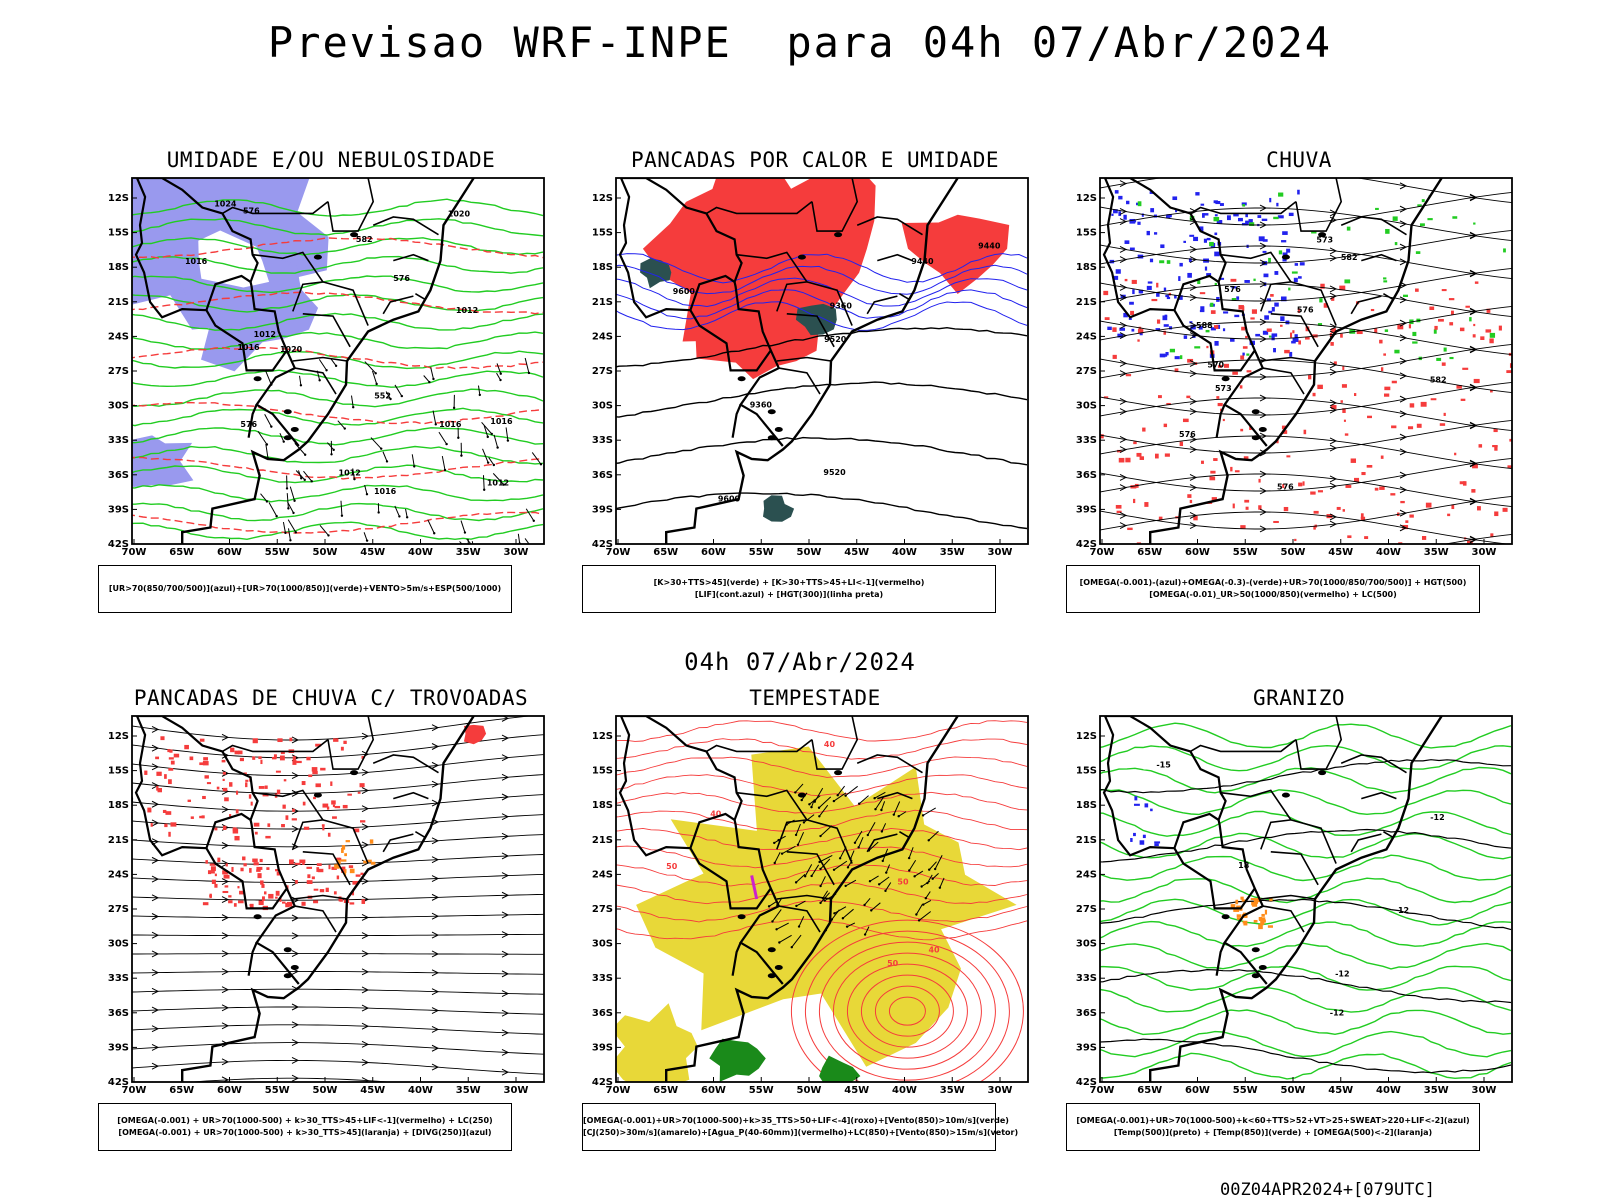 This screenshot has height=1200, width=1600. Describe the element at coordinates (1293, 552) in the screenshot. I see `lon-label: 50W` at that location.